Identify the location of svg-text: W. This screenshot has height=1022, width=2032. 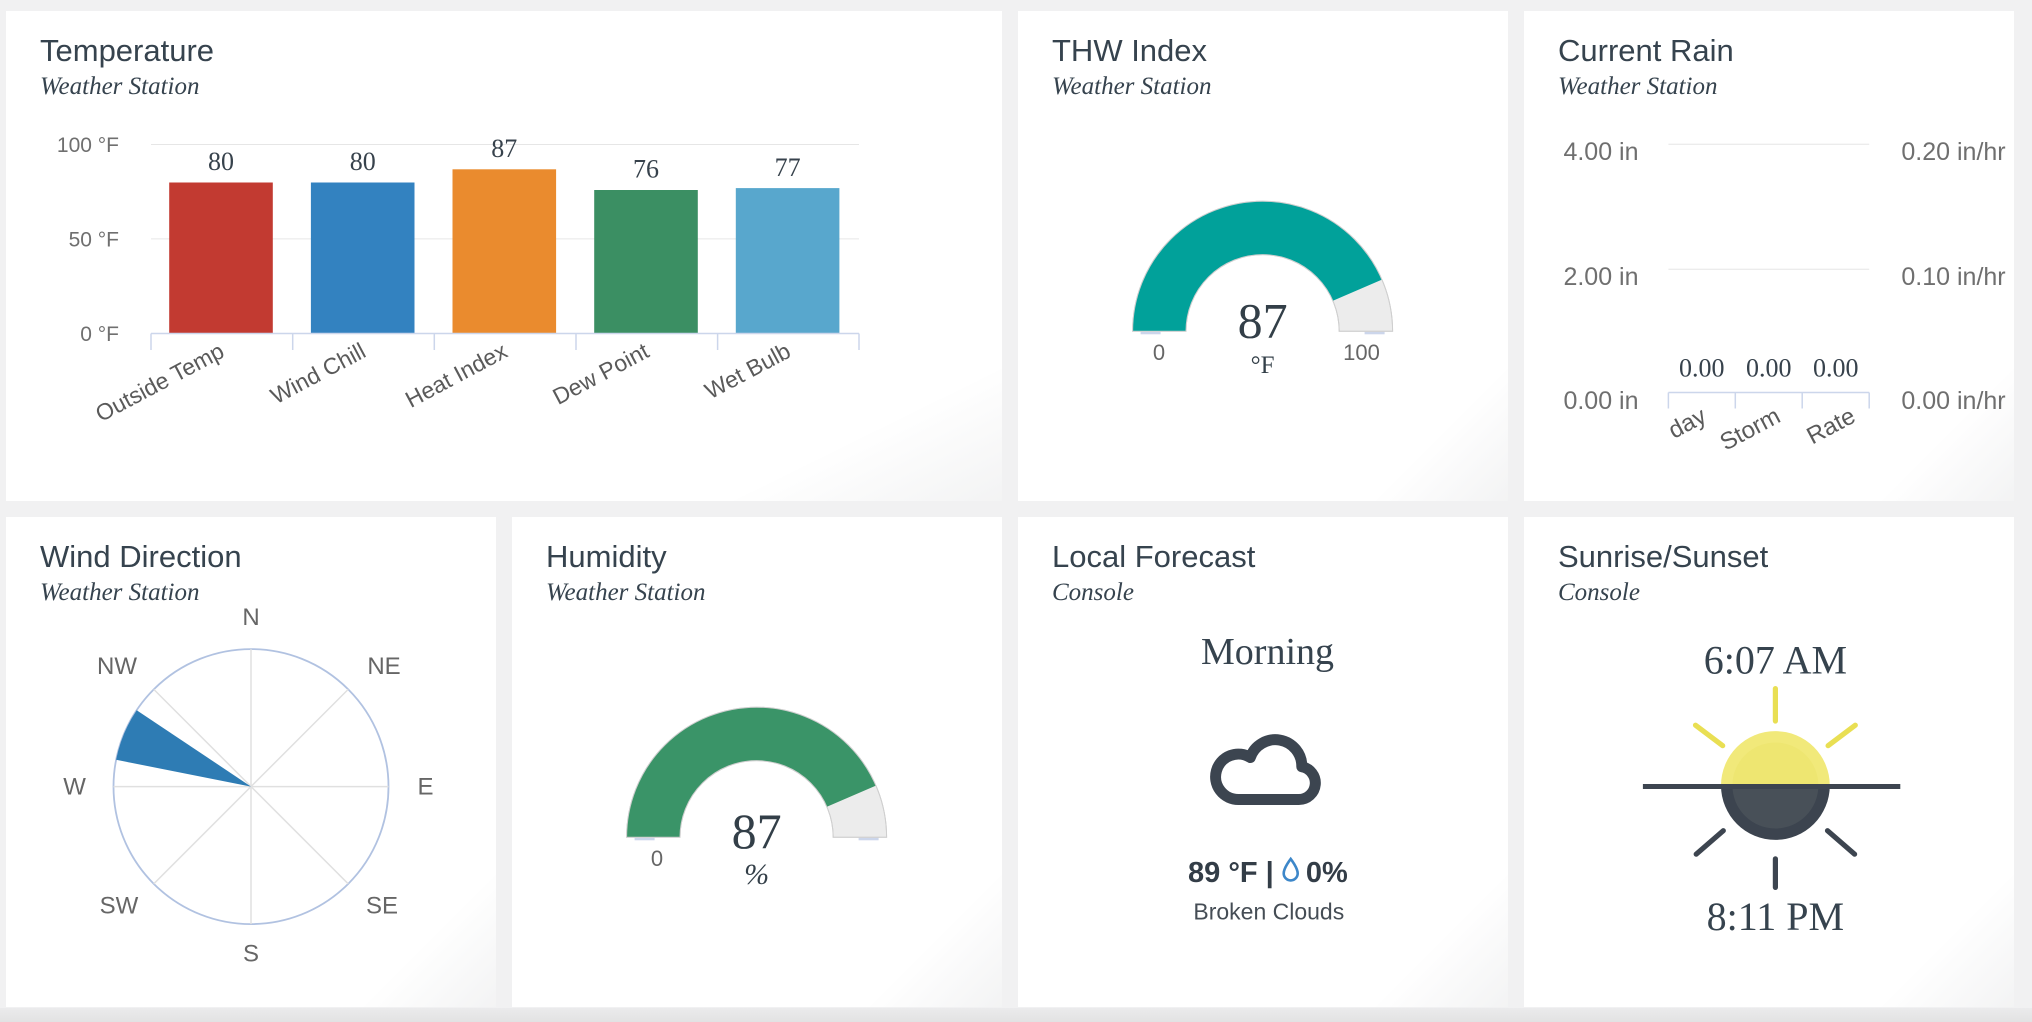
(74, 787).